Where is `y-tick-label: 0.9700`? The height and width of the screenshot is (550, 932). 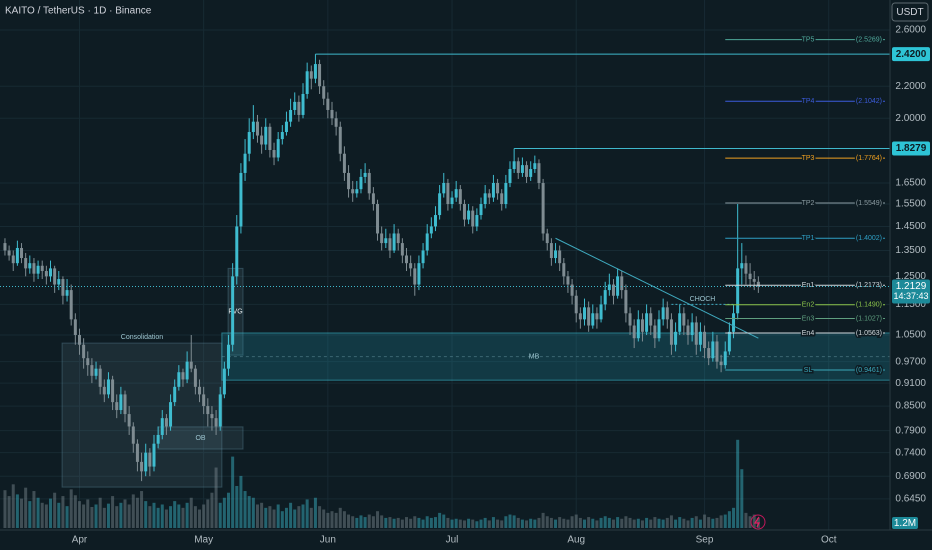
y-tick-label: 0.9700 is located at coordinates (910, 361).